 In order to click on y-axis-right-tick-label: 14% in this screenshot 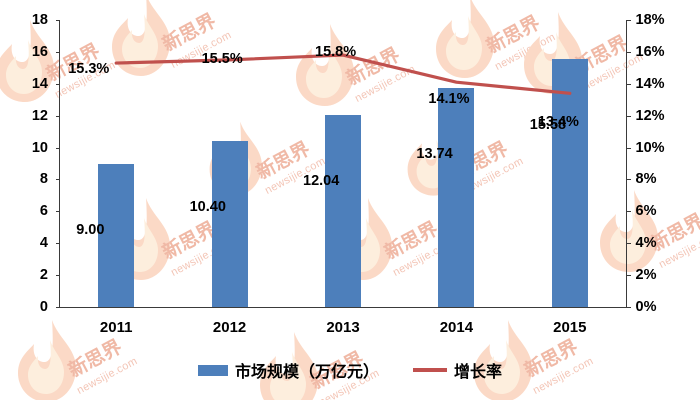, I will do `click(650, 83)`.